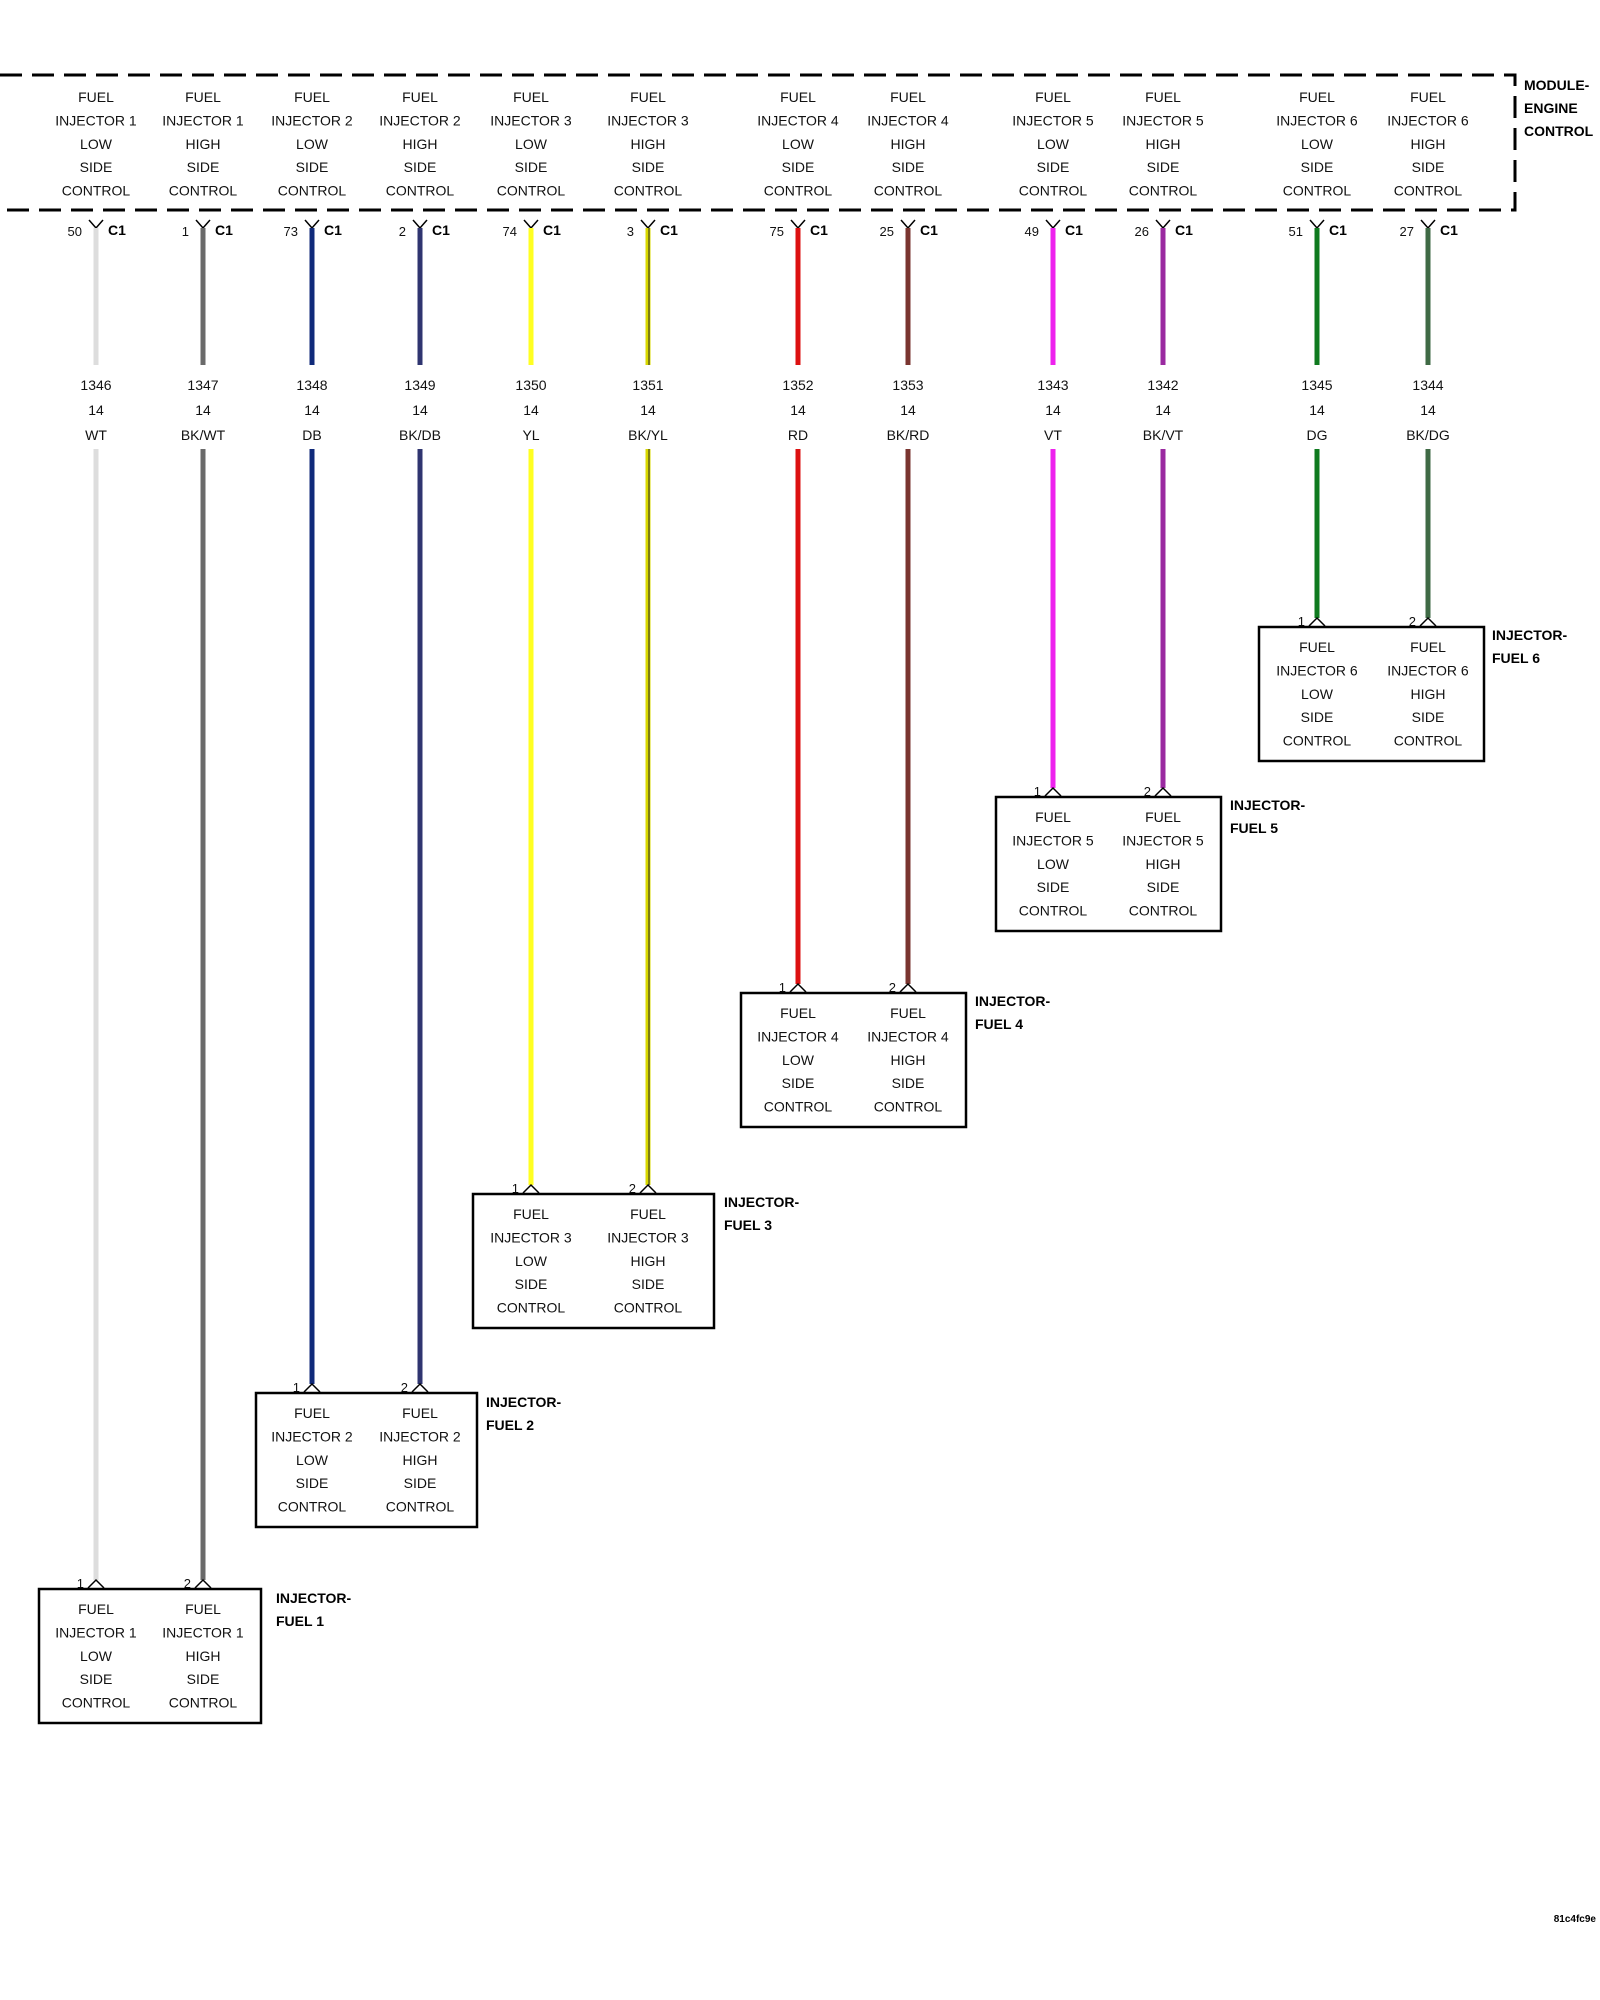  I want to click on injector-name-line: FUEL 3, so click(748, 1225).